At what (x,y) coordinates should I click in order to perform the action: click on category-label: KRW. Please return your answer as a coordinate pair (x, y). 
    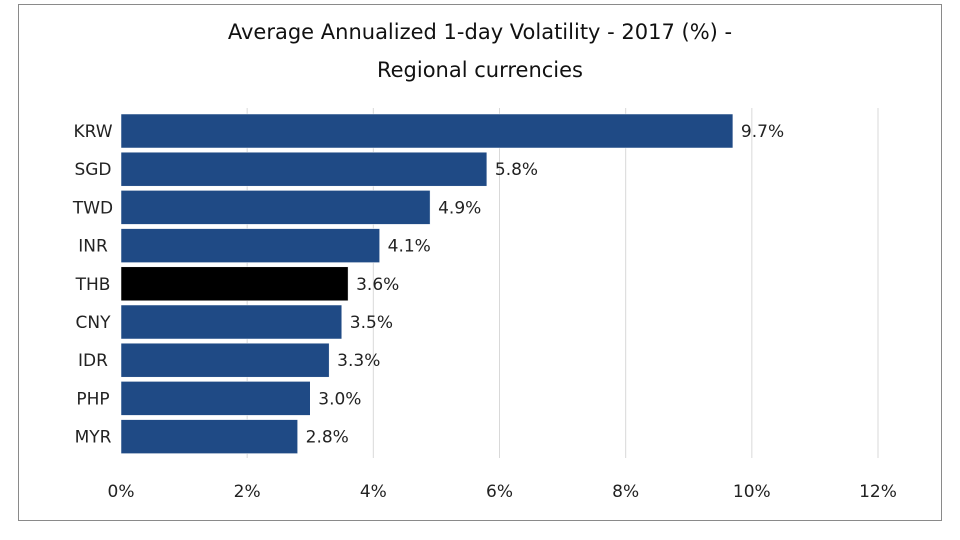
    Looking at the image, I should click on (92, 132).